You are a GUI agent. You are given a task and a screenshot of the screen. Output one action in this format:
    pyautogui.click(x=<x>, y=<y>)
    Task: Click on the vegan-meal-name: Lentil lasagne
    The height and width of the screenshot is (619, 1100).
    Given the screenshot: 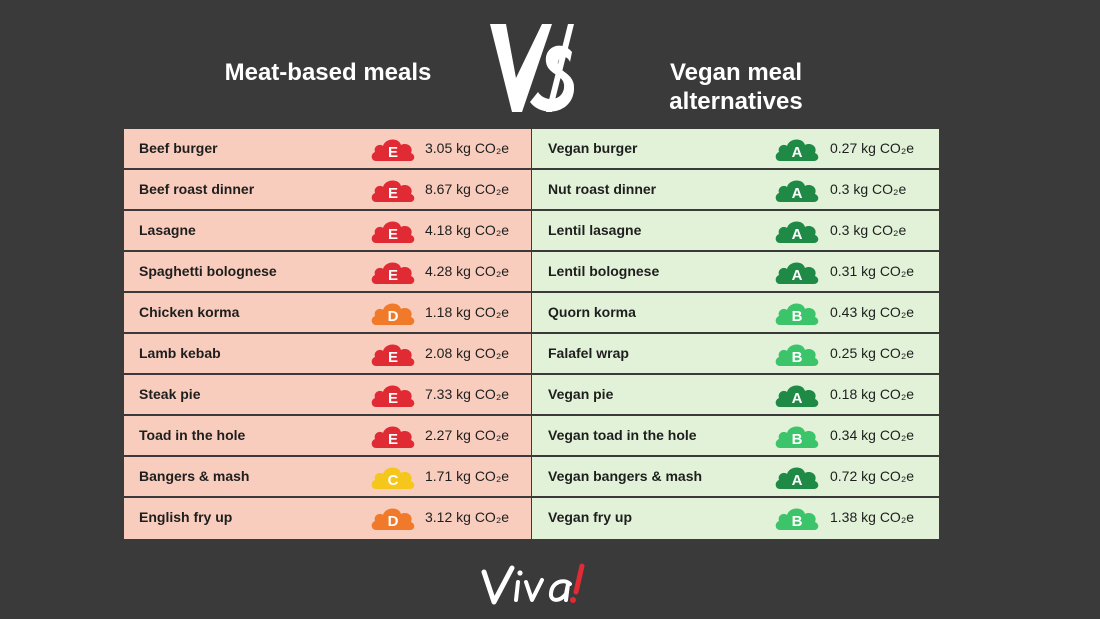 What is the action you would take?
    pyautogui.click(x=595, y=230)
    